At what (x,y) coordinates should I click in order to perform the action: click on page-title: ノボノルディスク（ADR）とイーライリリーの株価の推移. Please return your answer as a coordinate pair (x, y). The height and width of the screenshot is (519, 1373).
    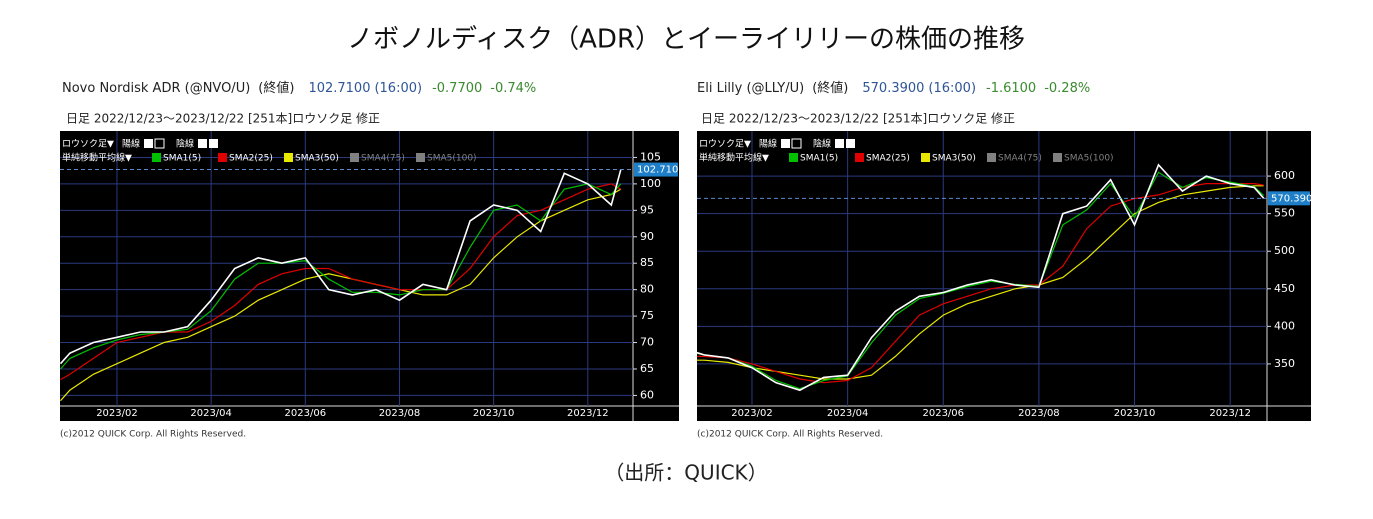
    Looking at the image, I should click on (686, 40).